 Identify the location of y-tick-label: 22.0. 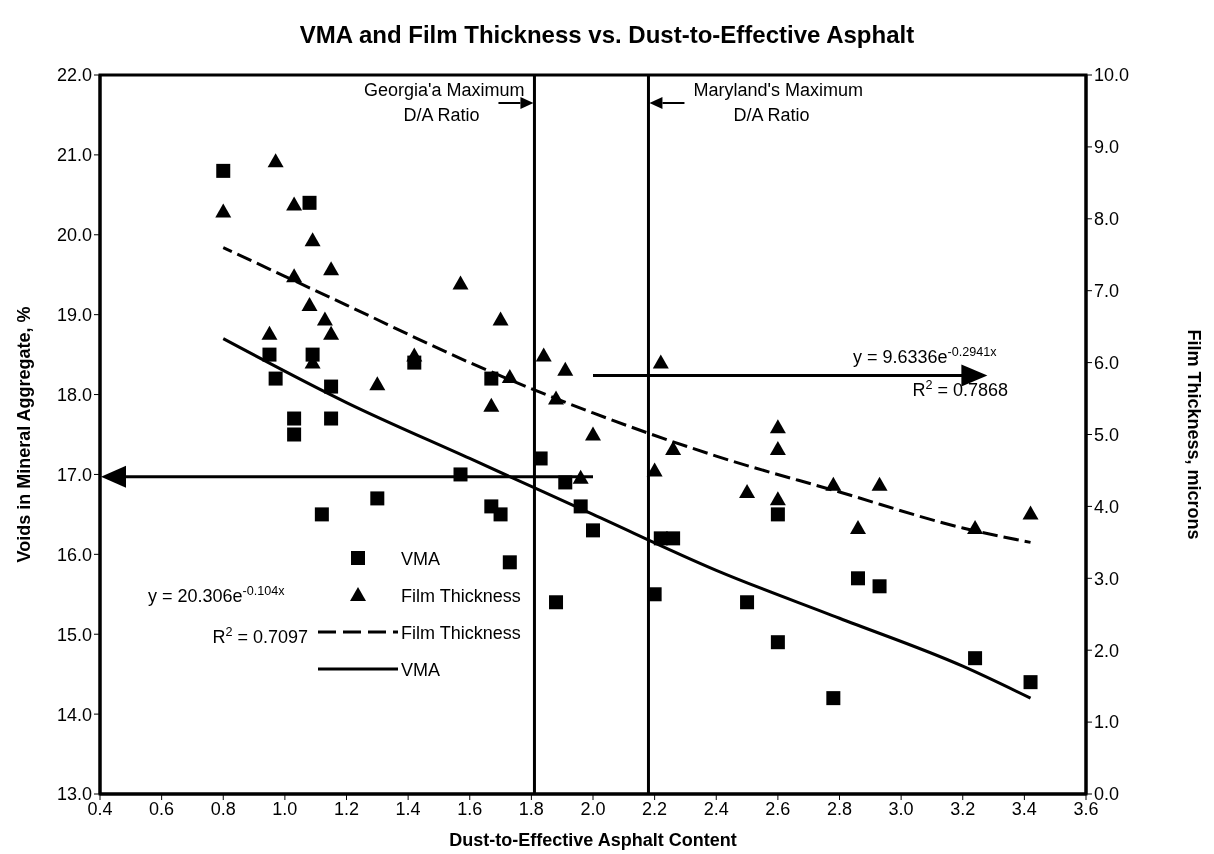
(74, 75).